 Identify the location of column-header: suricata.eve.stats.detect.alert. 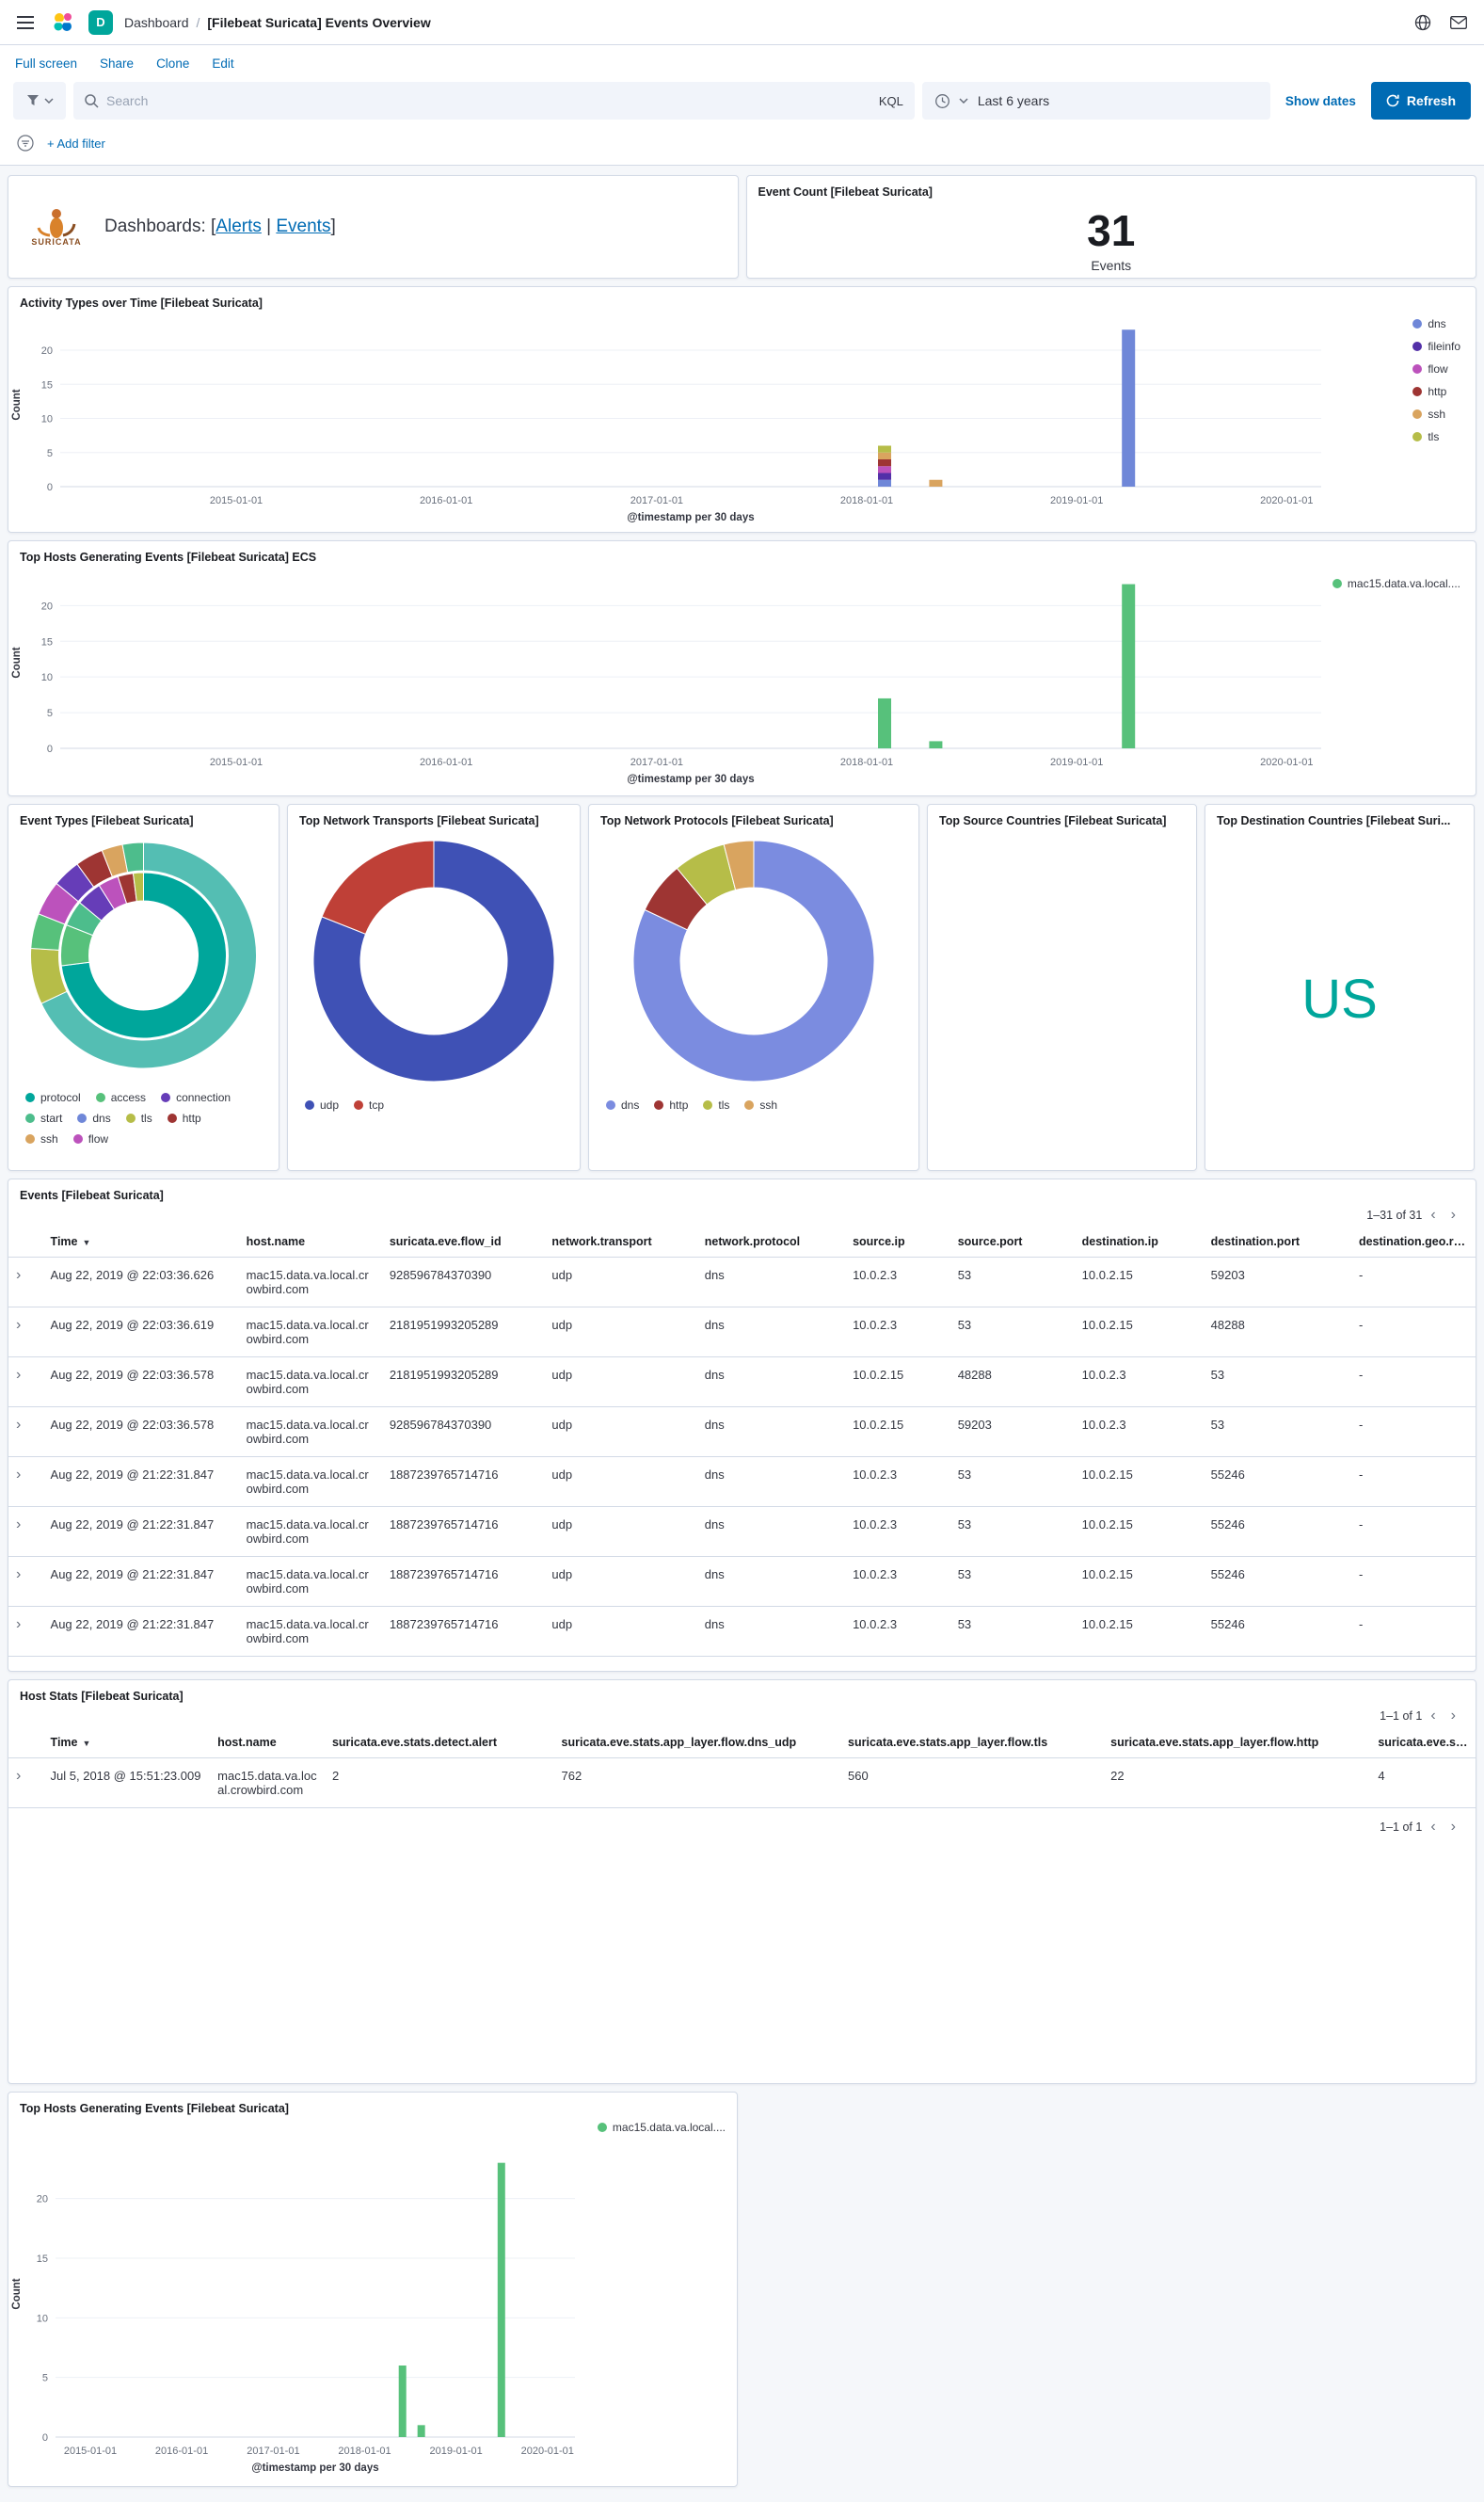
(439, 1742).